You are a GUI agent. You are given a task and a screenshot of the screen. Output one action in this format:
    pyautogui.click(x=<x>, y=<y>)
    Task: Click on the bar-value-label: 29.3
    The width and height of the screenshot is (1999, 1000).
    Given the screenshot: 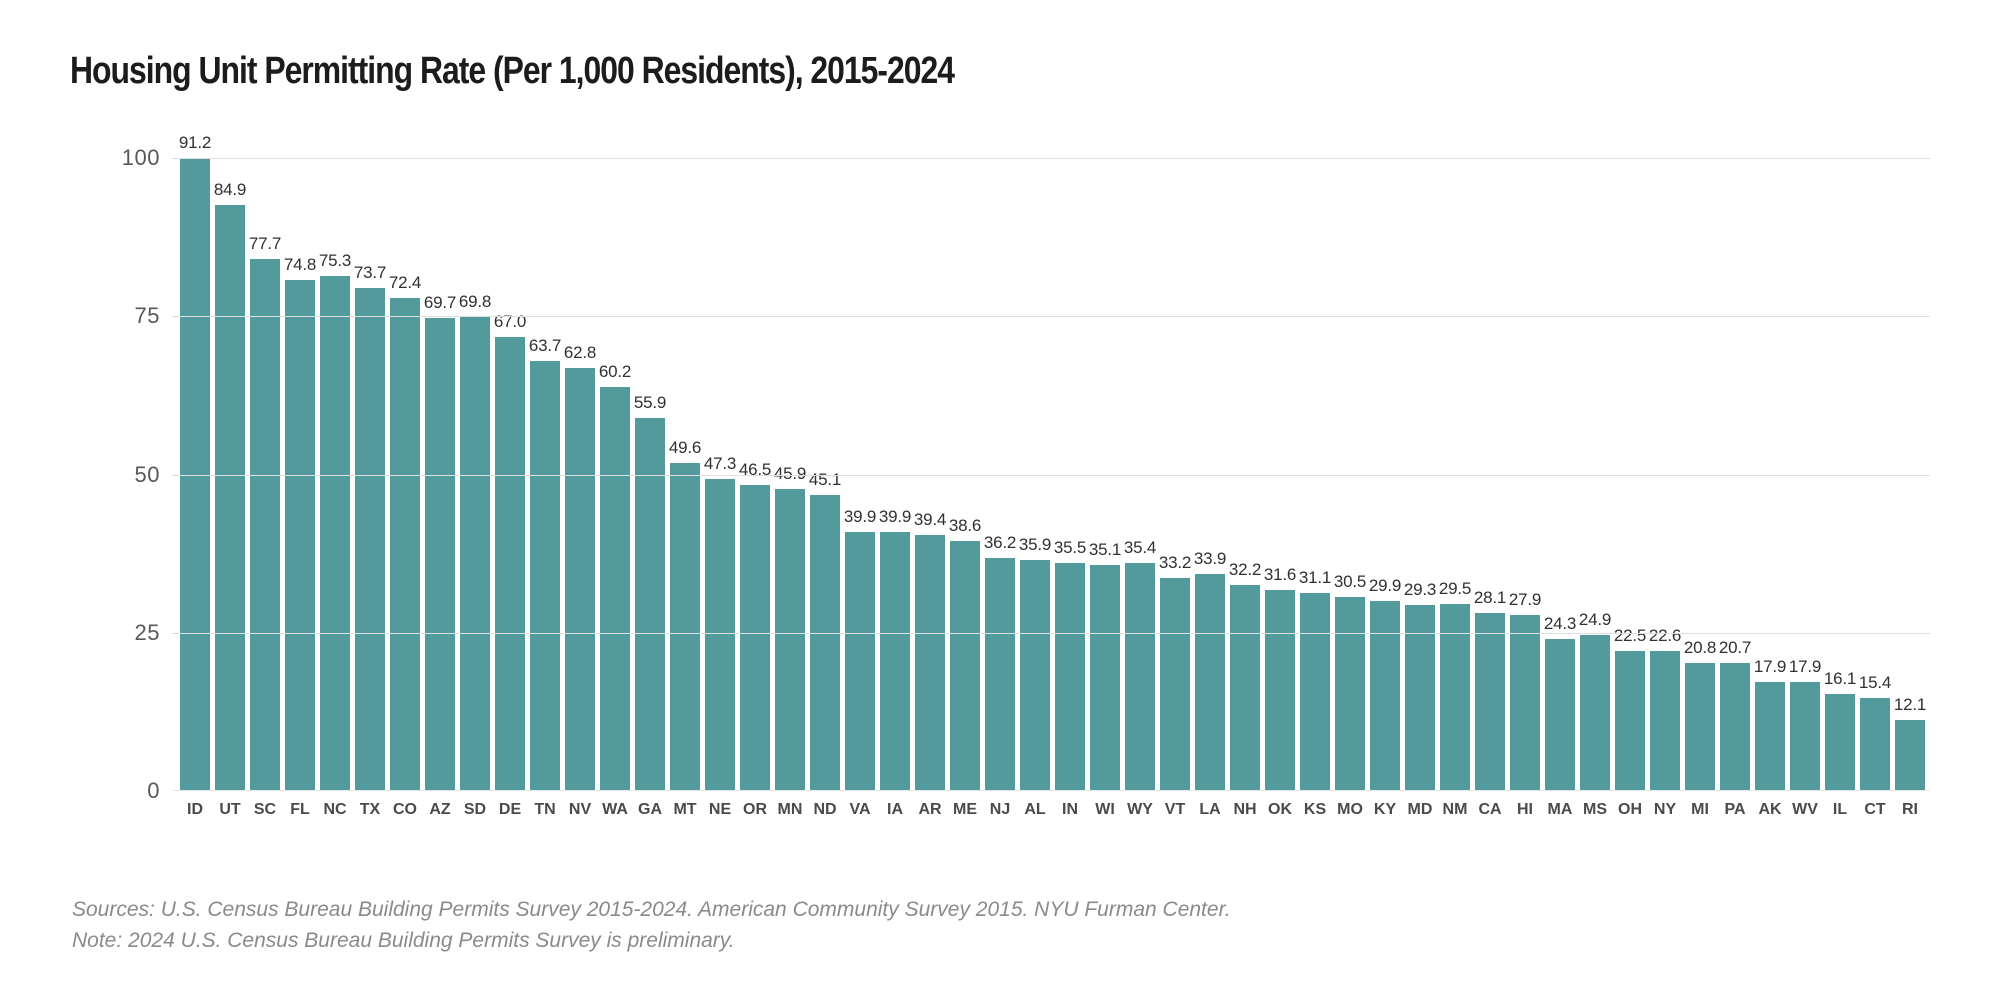 What is the action you would take?
    pyautogui.click(x=1420, y=589)
    